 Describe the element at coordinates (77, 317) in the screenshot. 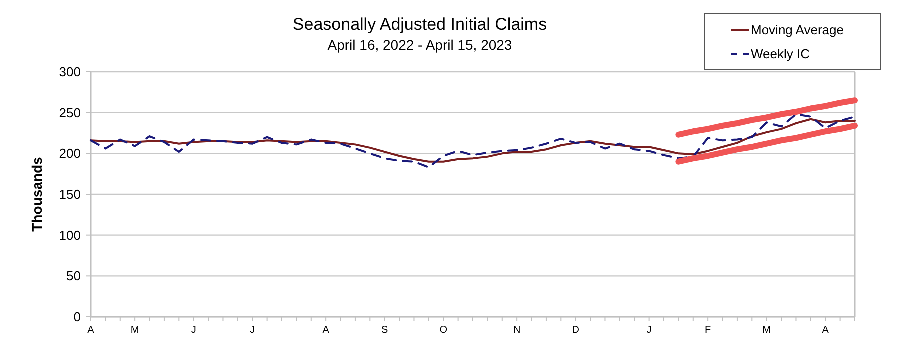

I see `y-tick-label: 0` at that location.